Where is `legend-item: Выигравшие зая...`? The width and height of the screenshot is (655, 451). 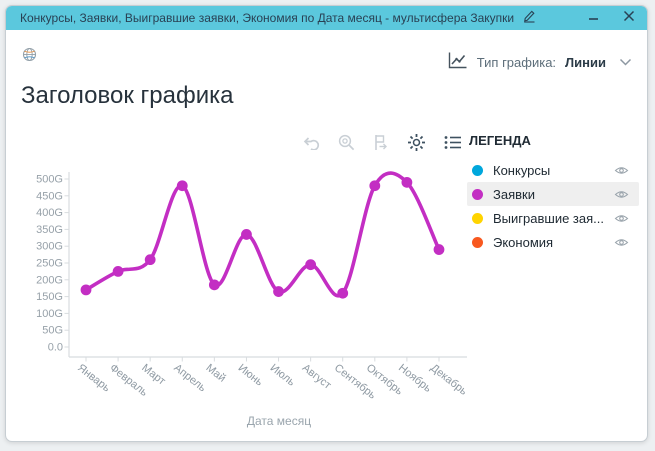
legend-item: Выигравшие зая... is located at coordinates (553, 218).